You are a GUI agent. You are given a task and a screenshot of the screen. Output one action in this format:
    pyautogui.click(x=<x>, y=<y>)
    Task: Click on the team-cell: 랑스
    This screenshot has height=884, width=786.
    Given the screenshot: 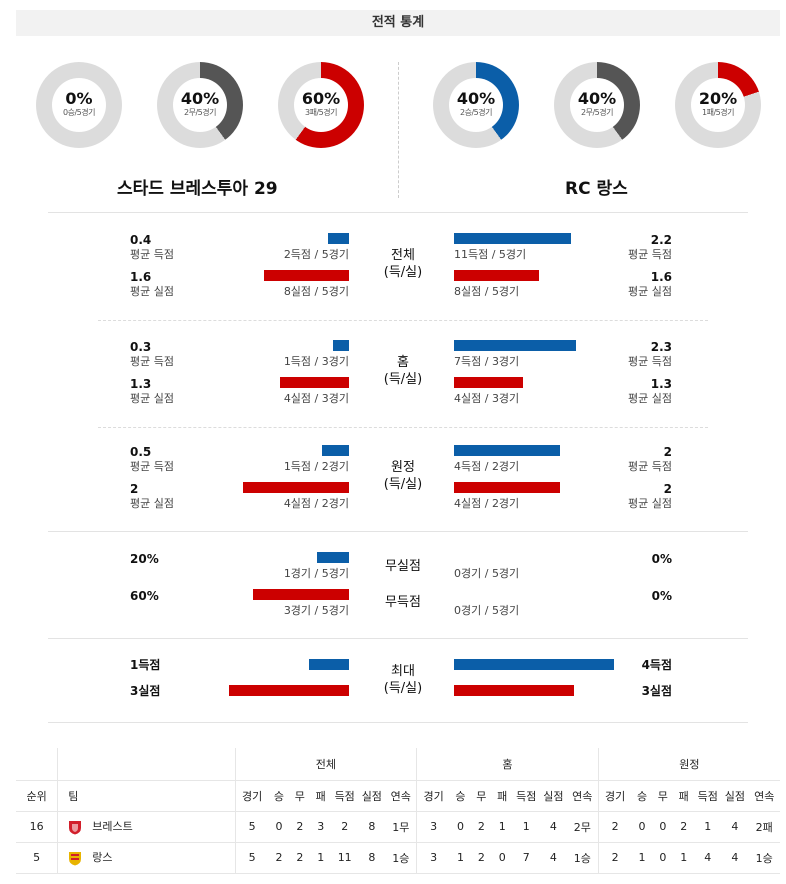 What is the action you would take?
    pyautogui.click(x=146, y=858)
    